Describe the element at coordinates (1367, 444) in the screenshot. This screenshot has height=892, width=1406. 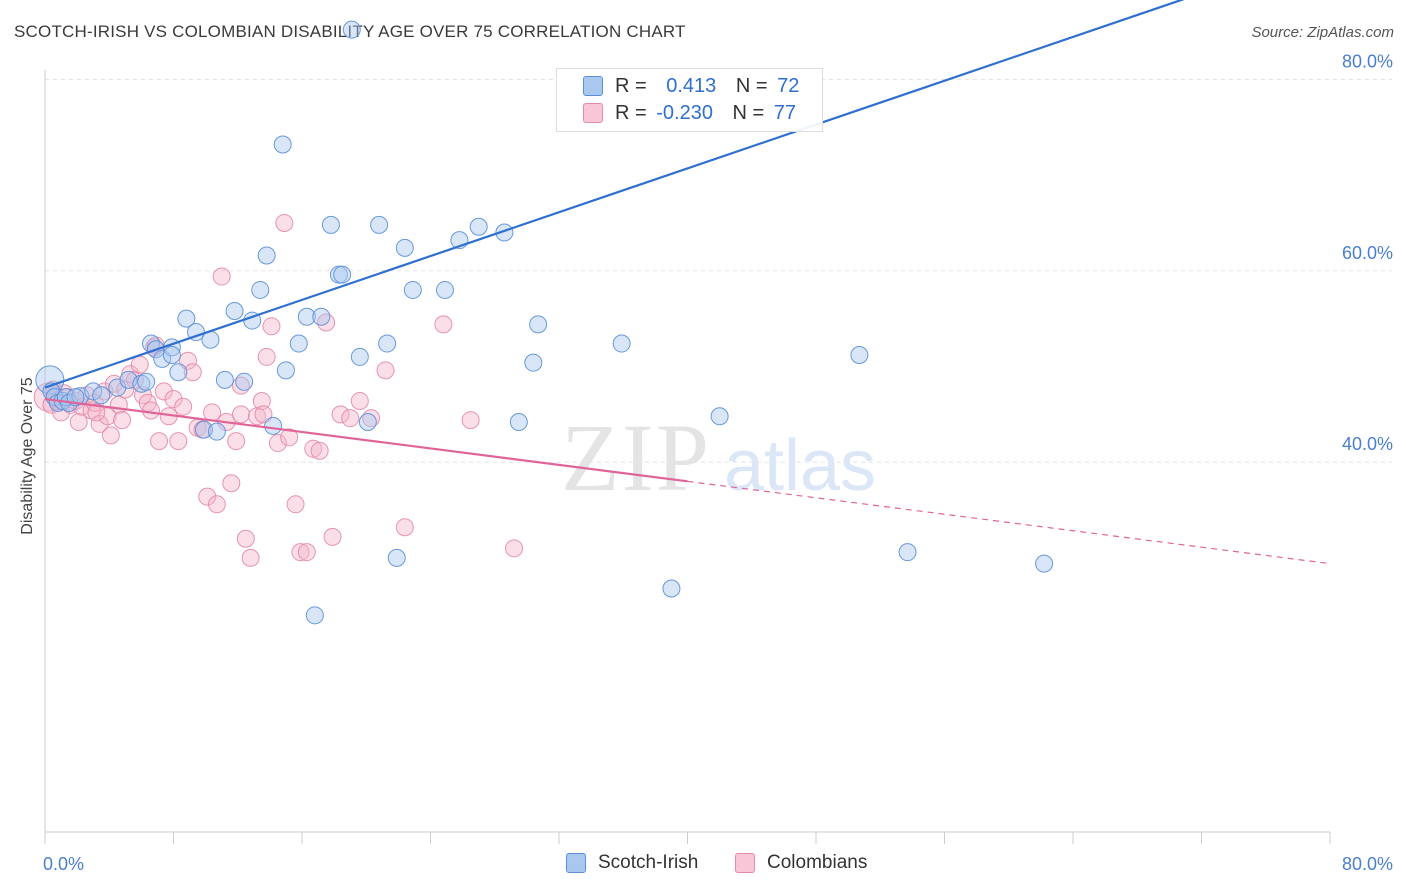
I see `y-tick-label: 40.0%` at that location.